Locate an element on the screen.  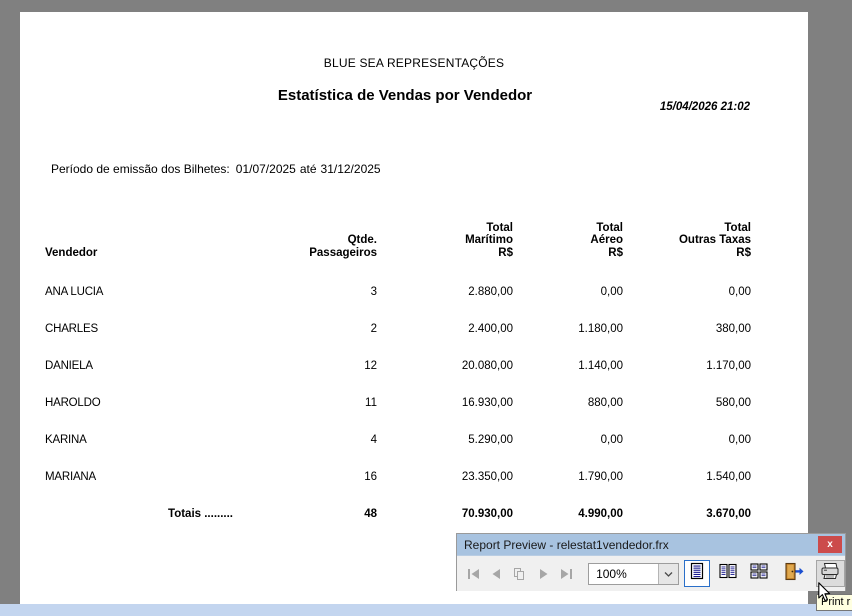
previous-page-icon is located at coordinates (497, 574).